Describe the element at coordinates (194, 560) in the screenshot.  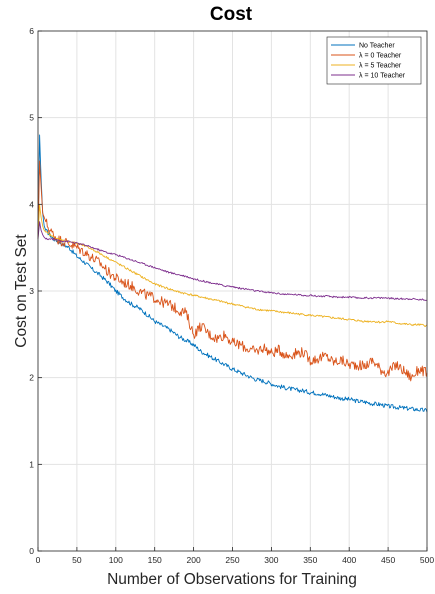
I see `x-tick-label: 200` at that location.